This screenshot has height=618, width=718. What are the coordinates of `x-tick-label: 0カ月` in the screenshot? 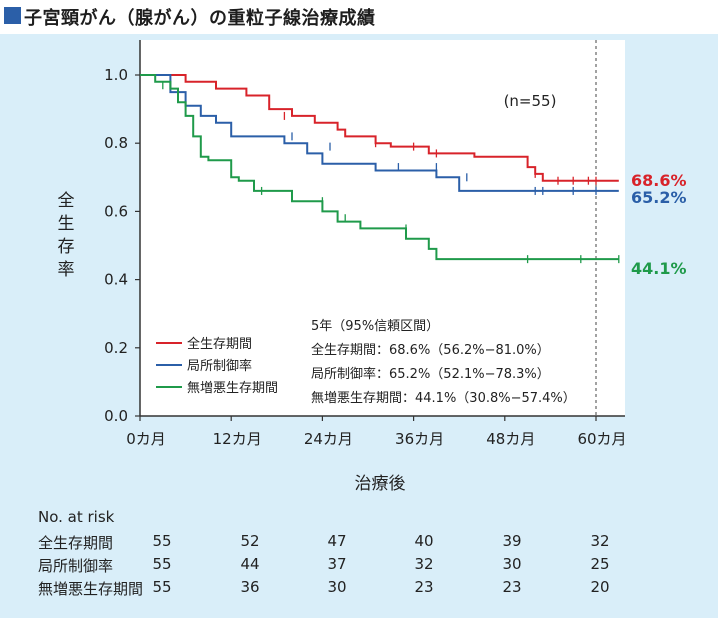 It's located at (146, 439).